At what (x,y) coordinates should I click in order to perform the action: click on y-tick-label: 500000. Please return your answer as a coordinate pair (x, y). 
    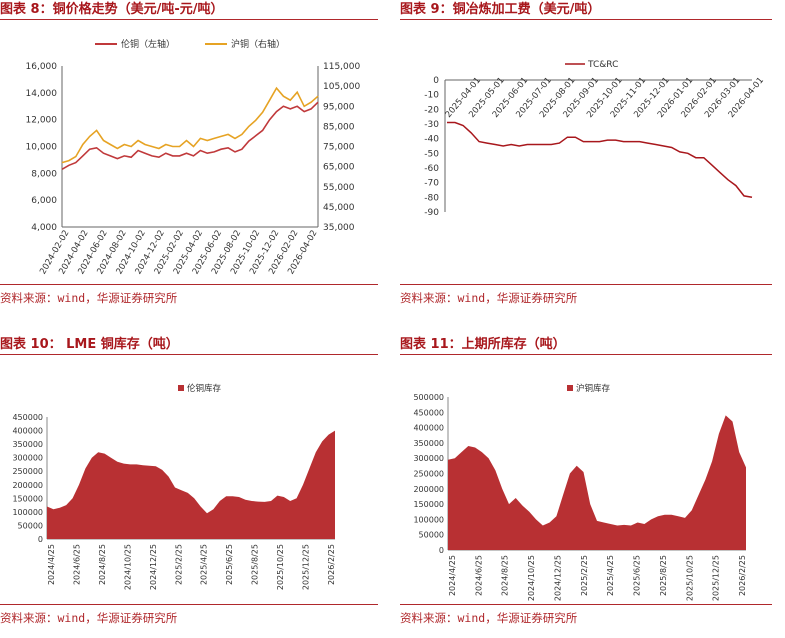
    Looking at the image, I should click on (428, 397).